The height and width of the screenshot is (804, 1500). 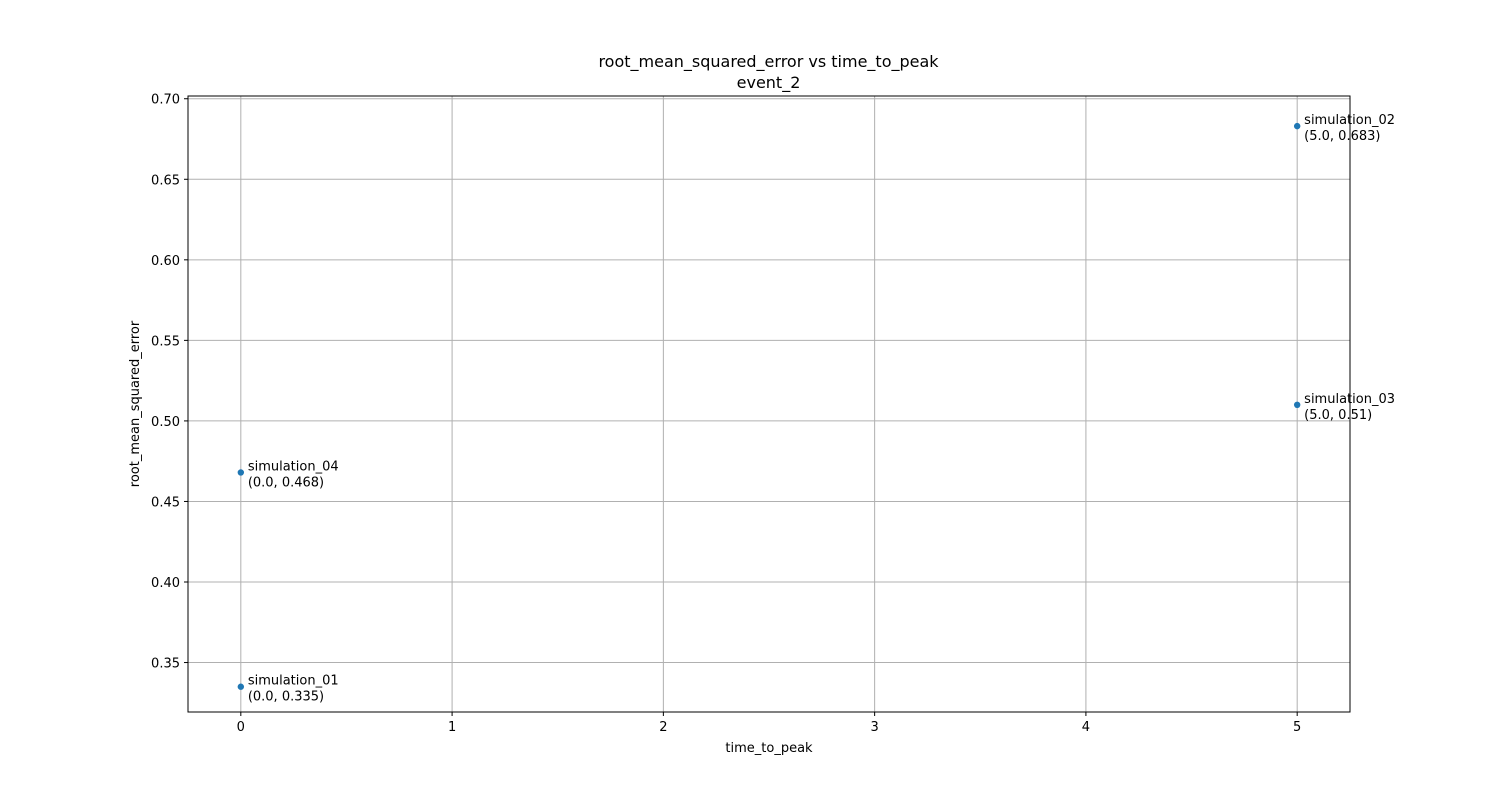 What do you see at coordinates (663, 727) in the screenshot?
I see `x-tick-label: 2` at bounding box center [663, 727].